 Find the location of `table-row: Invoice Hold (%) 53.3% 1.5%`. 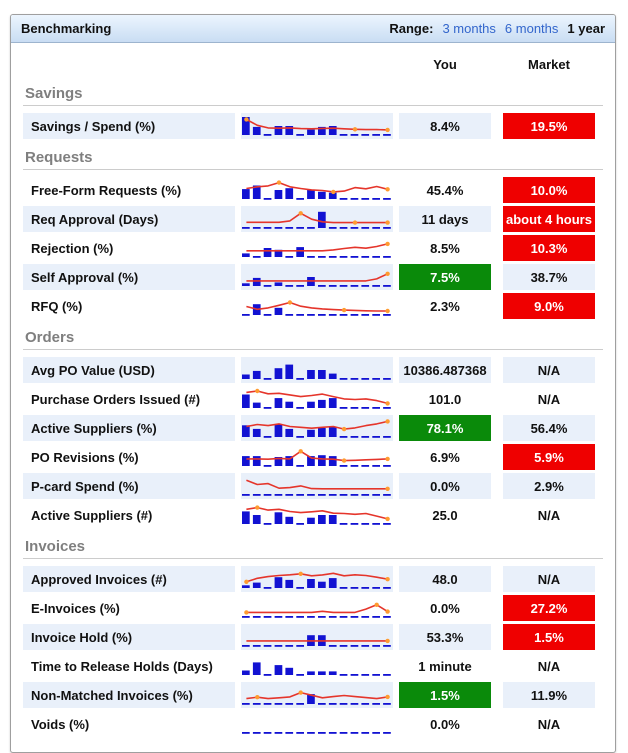

table-row: Invoice Hold (%) 53.3% 1.5% is located at coordinates (313, 637).